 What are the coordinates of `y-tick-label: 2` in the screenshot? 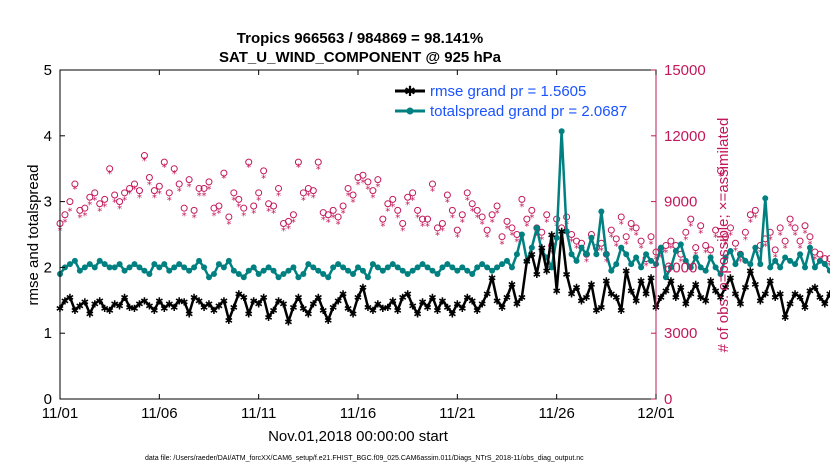 It's located at (48, 267).